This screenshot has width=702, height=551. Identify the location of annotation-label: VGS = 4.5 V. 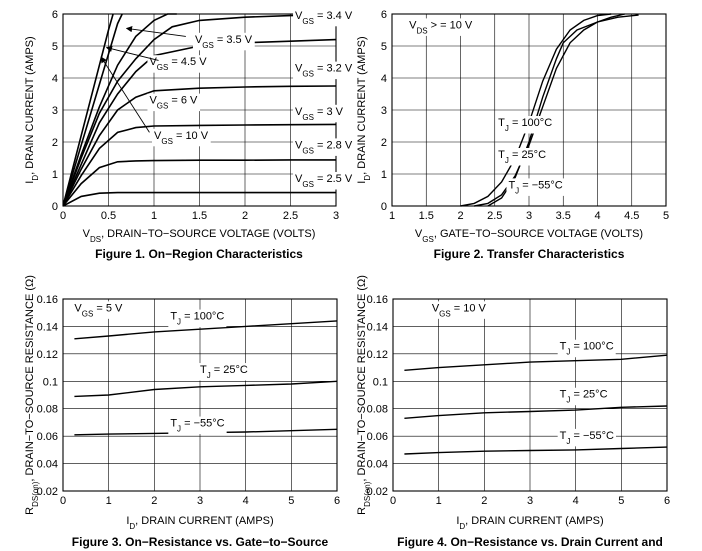
(178, 64).